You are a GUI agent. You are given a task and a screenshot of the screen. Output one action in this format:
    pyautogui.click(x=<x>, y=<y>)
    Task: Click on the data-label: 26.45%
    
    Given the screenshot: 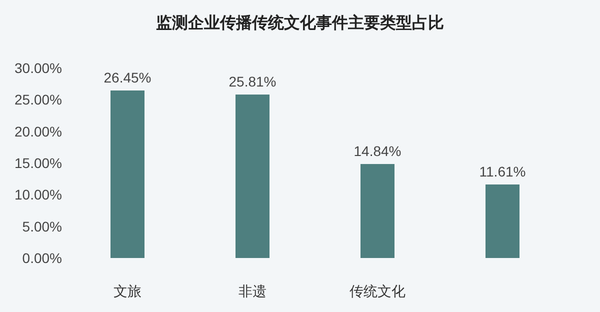 What is the action you would take?
    pyautogui.click(x=128, y=77)
    